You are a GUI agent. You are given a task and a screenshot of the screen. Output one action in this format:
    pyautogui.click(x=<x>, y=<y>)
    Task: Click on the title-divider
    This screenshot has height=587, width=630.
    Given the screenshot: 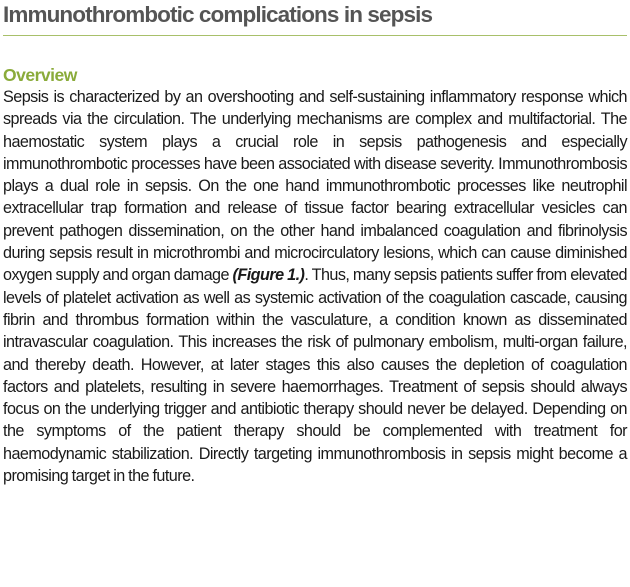 What is the action you would take?
    pyautogui.click(x=315, y=35)
    